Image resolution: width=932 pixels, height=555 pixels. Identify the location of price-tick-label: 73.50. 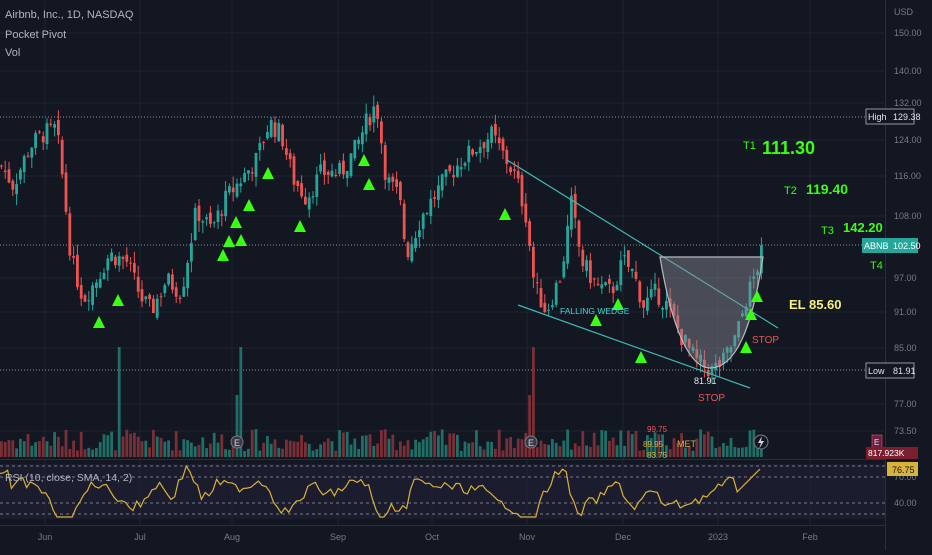
(905, 431).